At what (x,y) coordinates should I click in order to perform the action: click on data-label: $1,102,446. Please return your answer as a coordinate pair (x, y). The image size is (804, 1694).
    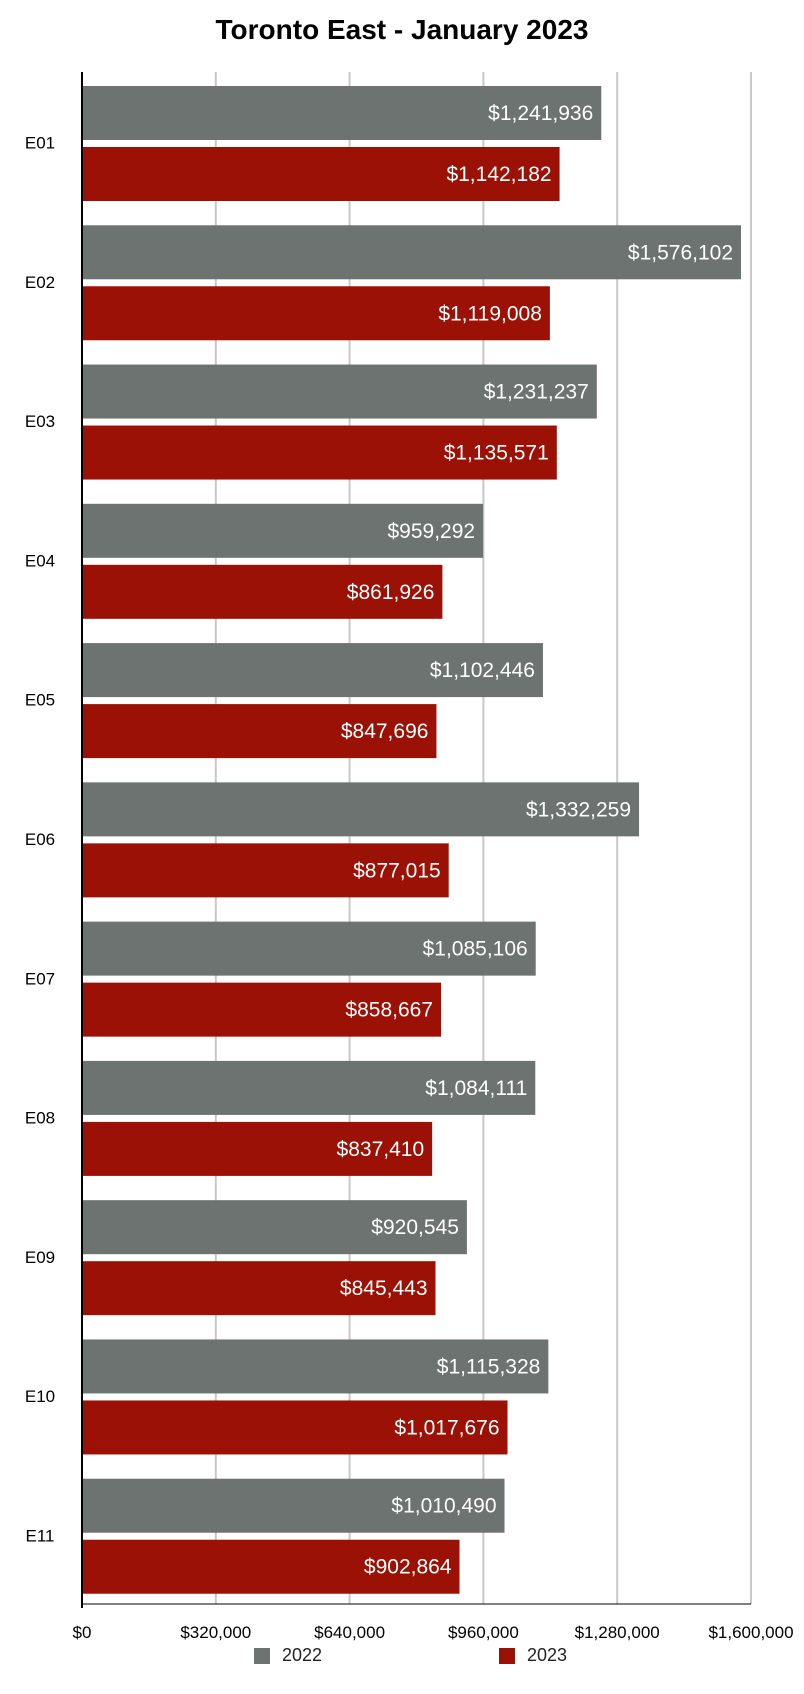
    Looking at the image, I should click on (482, 670).